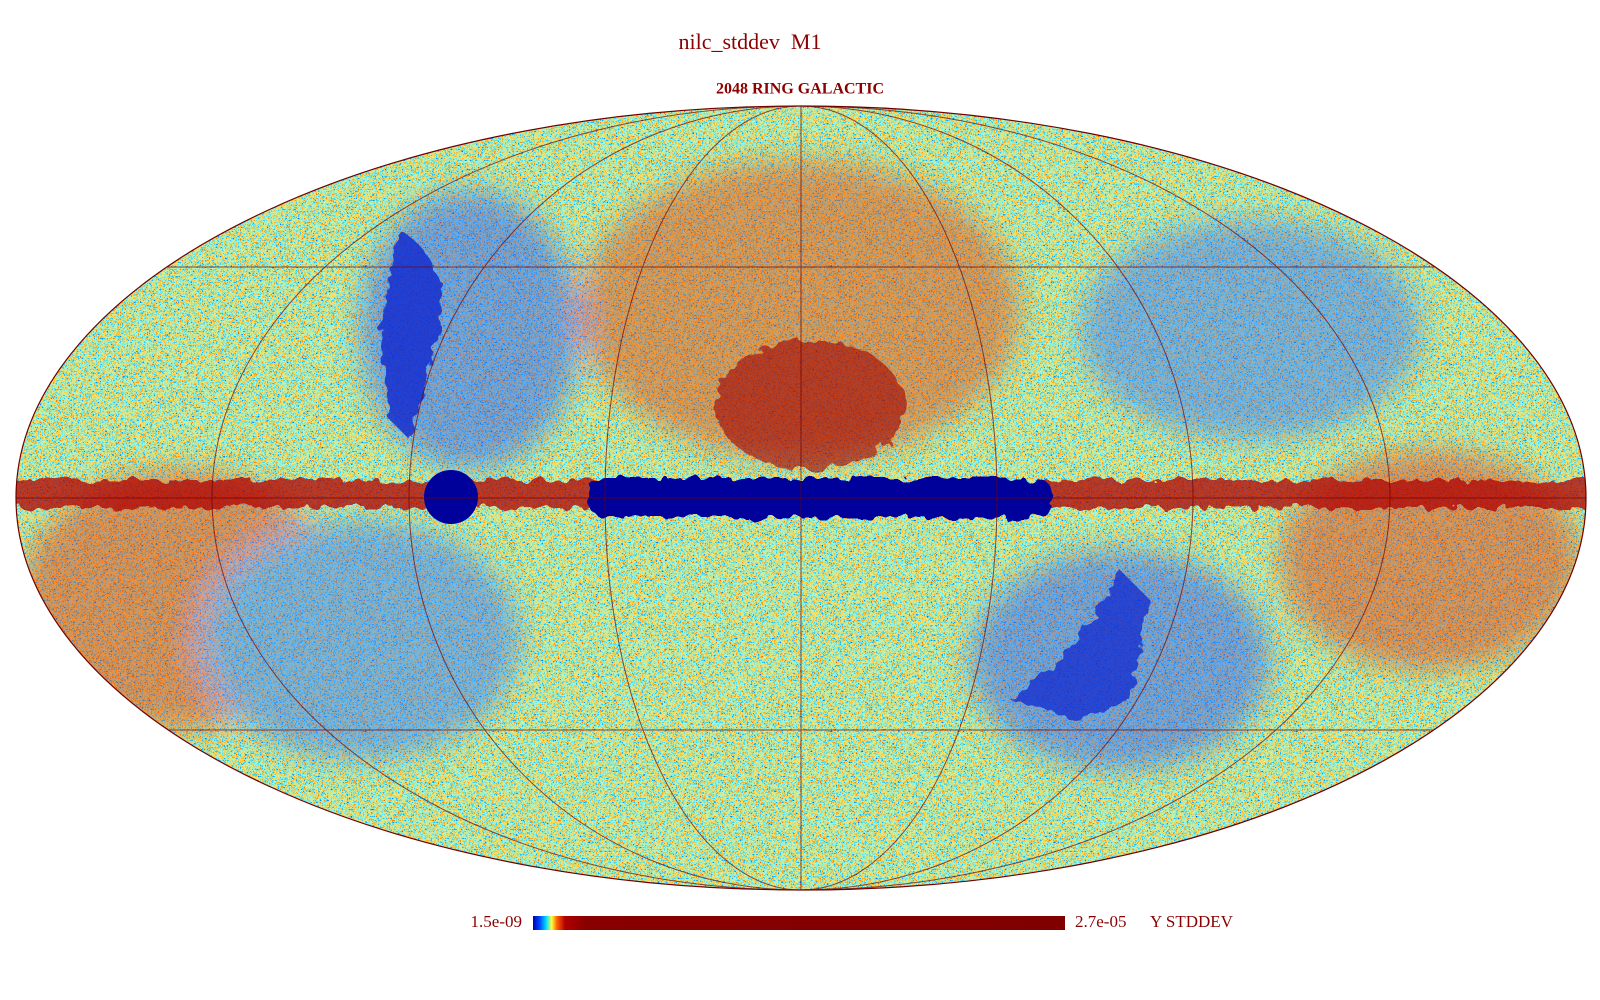 This screenshot has height=1000, width=1600. Describe the element at coordinates (1192, 921) in the screenshot. I see `colorbar-unit: Y STDDEV` at that location.